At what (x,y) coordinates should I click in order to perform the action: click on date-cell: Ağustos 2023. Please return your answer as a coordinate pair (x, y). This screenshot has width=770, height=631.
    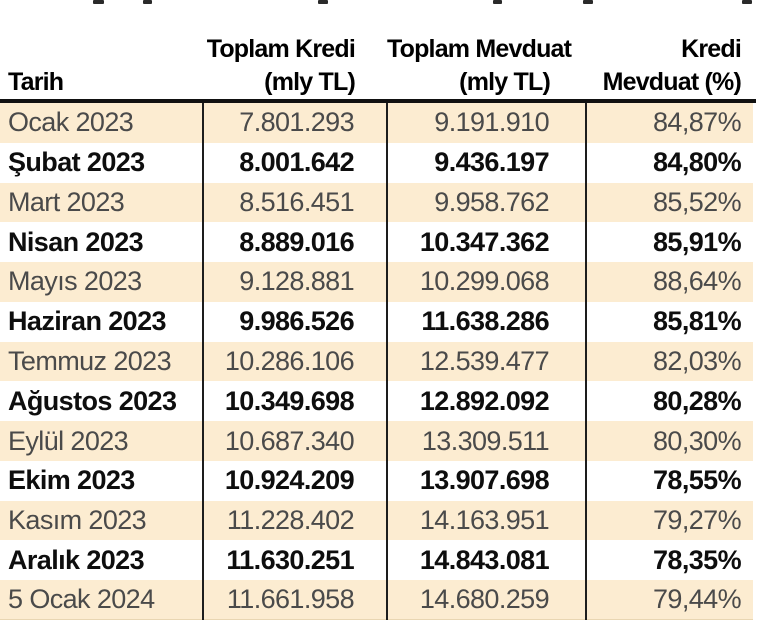
    Looking at the image, I should click on (102, 401).